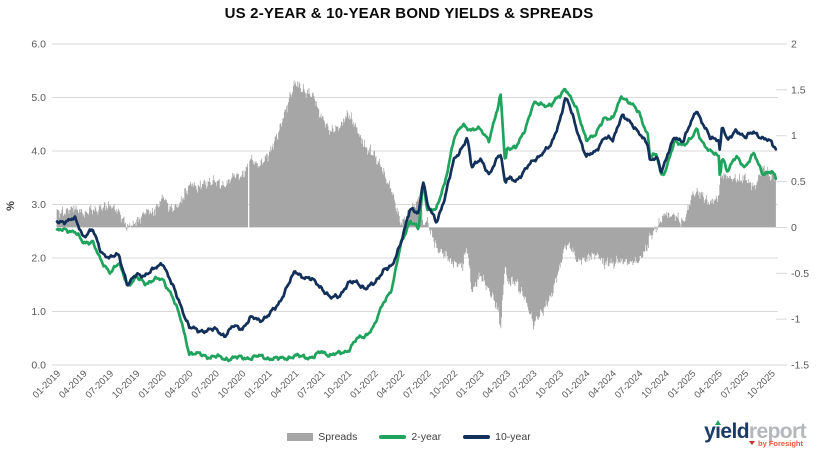 This screenshot has height=452, width=818. Describe the element at coordinates (205, 384) in the screenshot. I see `x-axis-tick-label: 07-2020` at that location.